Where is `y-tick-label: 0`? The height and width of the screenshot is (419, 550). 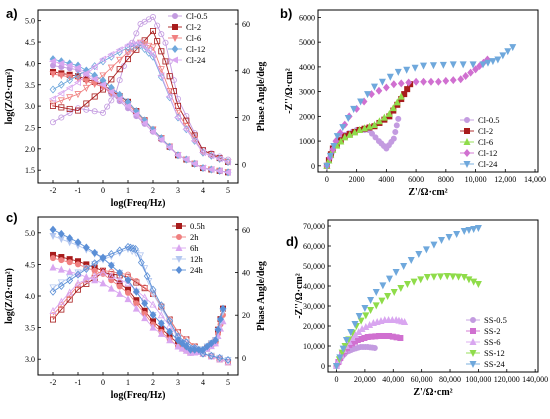 y-tick-label: 0 is located at coordinates (323, 366).